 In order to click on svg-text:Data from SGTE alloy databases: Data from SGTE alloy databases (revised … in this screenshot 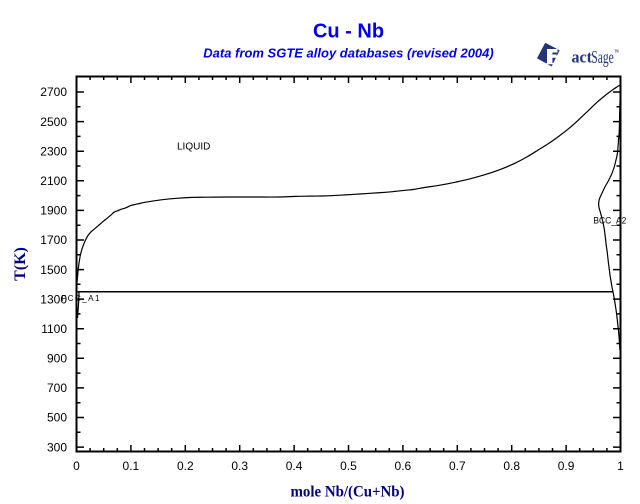, I will do `click(348, 53)`.